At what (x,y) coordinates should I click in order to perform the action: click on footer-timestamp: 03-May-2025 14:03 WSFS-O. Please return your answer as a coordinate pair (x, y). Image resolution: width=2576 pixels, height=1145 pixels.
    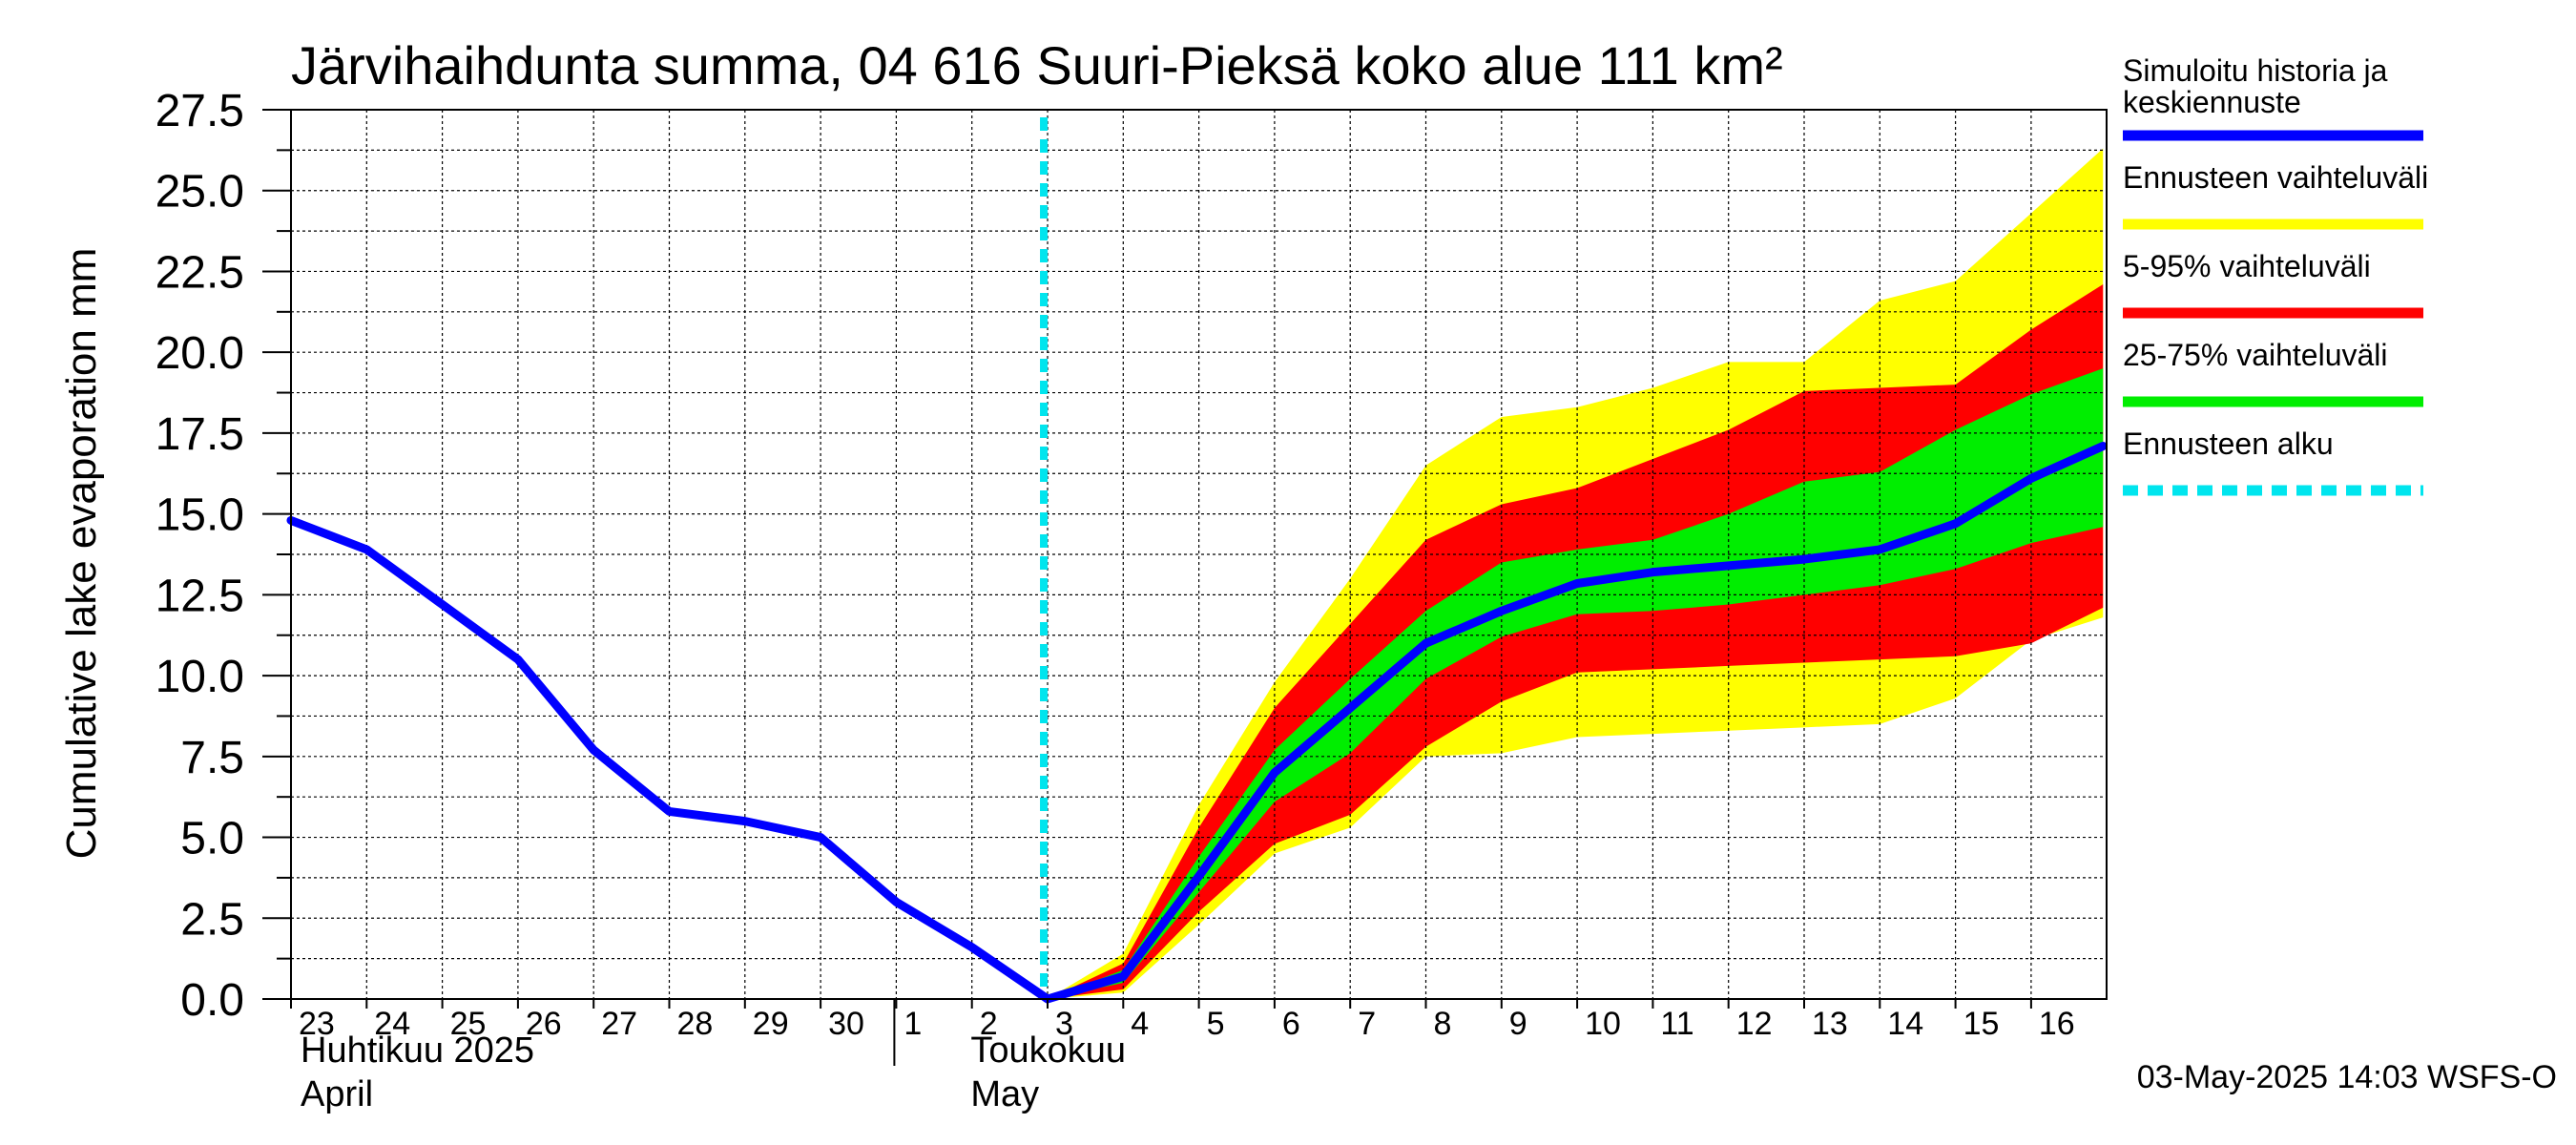
    Looking at the image, I should click on (2347, 1077).